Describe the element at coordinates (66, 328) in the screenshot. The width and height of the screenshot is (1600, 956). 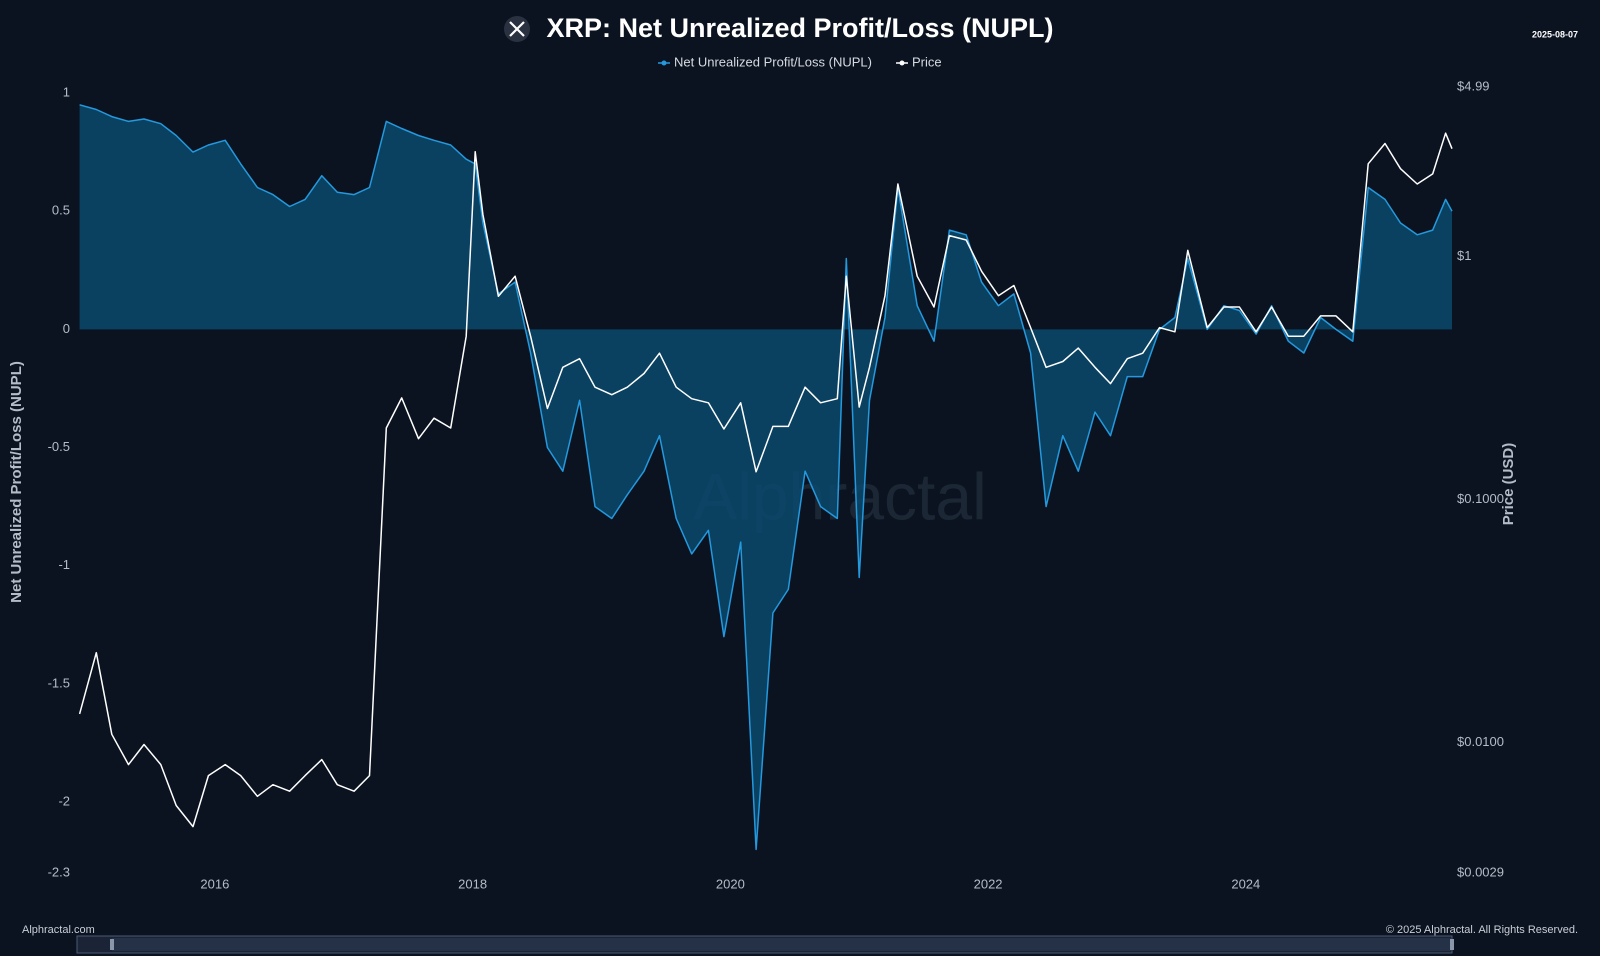
I see `y-tick-label: 0` at that location.